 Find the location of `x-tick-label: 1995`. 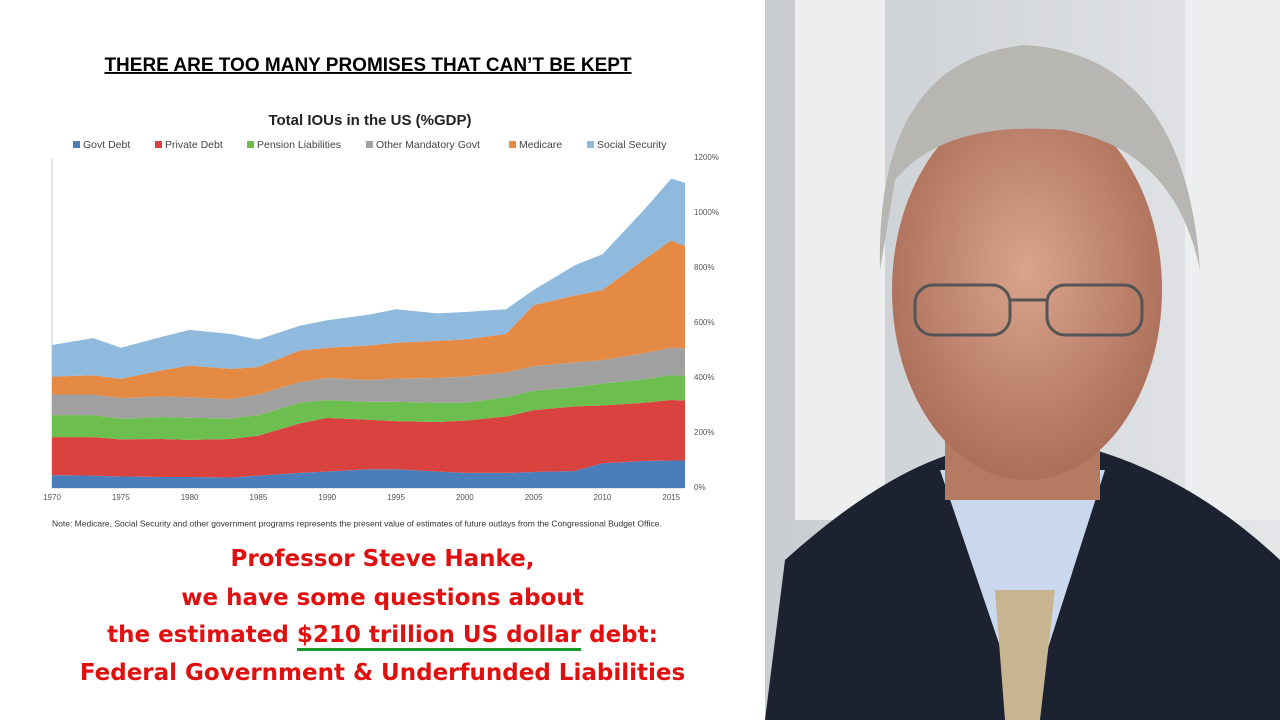

x-tick-label: 1995 is located at coordinates (396, 497).